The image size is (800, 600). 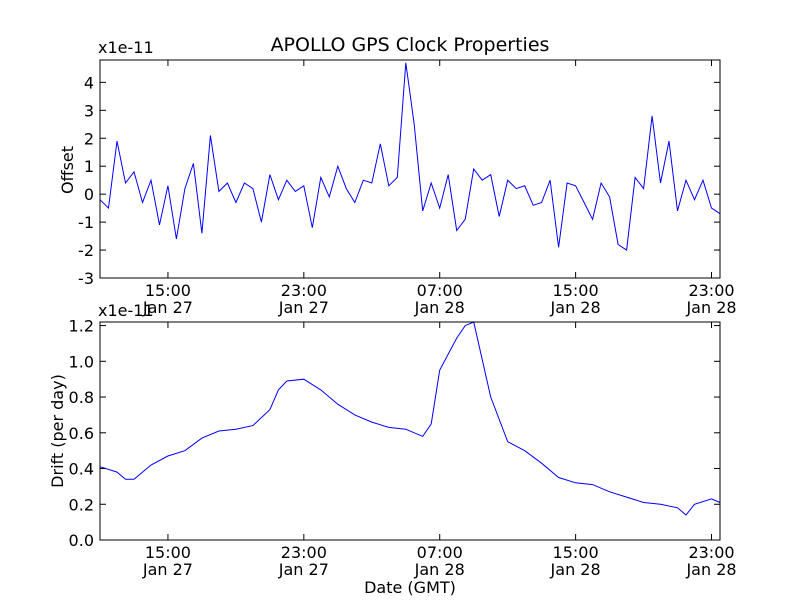 What do you see at coordinates (81, 469) in the screenshot?
I see `drift-ytick-label: 0.4` at bounding box center [81, 469].